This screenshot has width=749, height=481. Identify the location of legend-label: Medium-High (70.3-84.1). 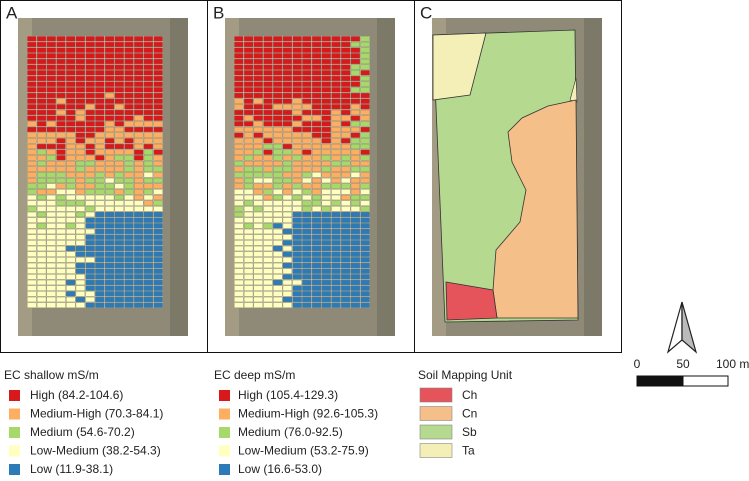
(96, 414).